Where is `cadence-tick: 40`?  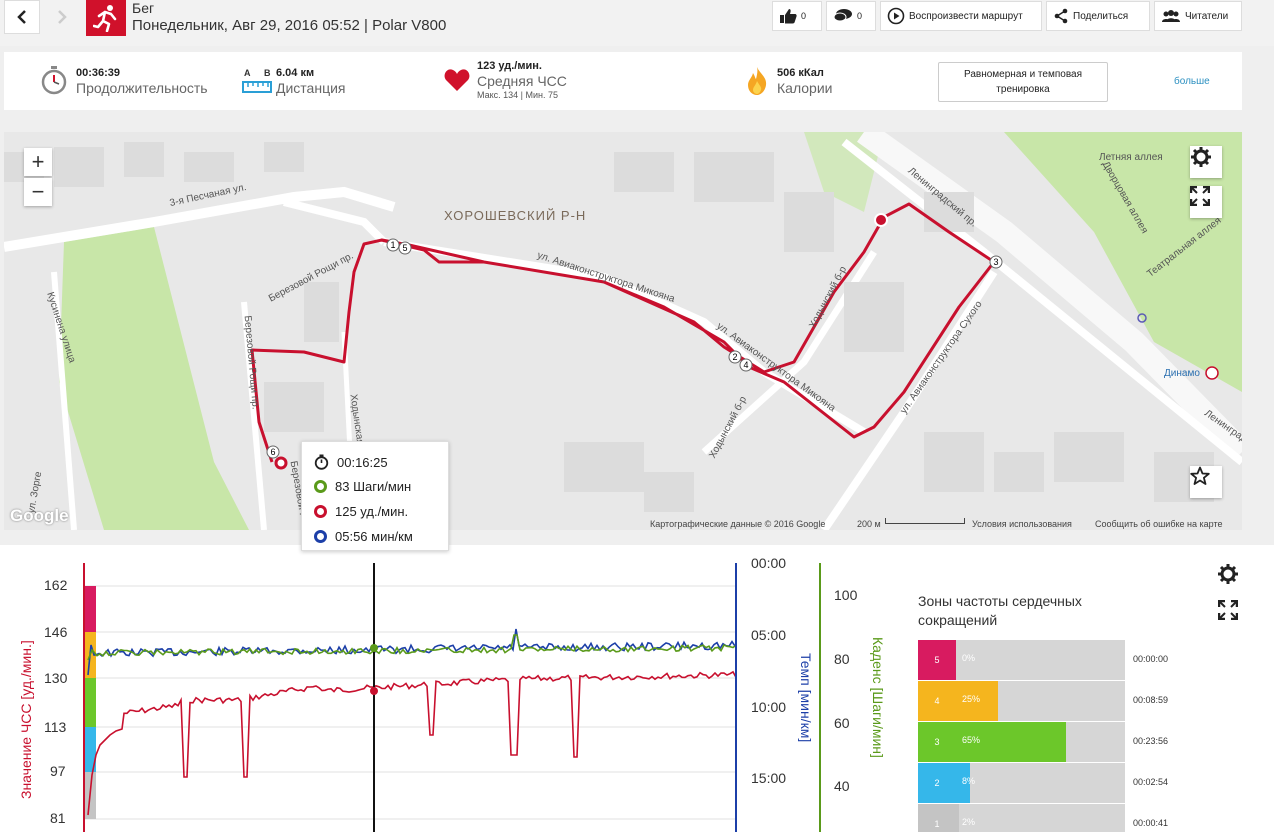 cadence-tick: 40 is located at coordinates (842, 786).